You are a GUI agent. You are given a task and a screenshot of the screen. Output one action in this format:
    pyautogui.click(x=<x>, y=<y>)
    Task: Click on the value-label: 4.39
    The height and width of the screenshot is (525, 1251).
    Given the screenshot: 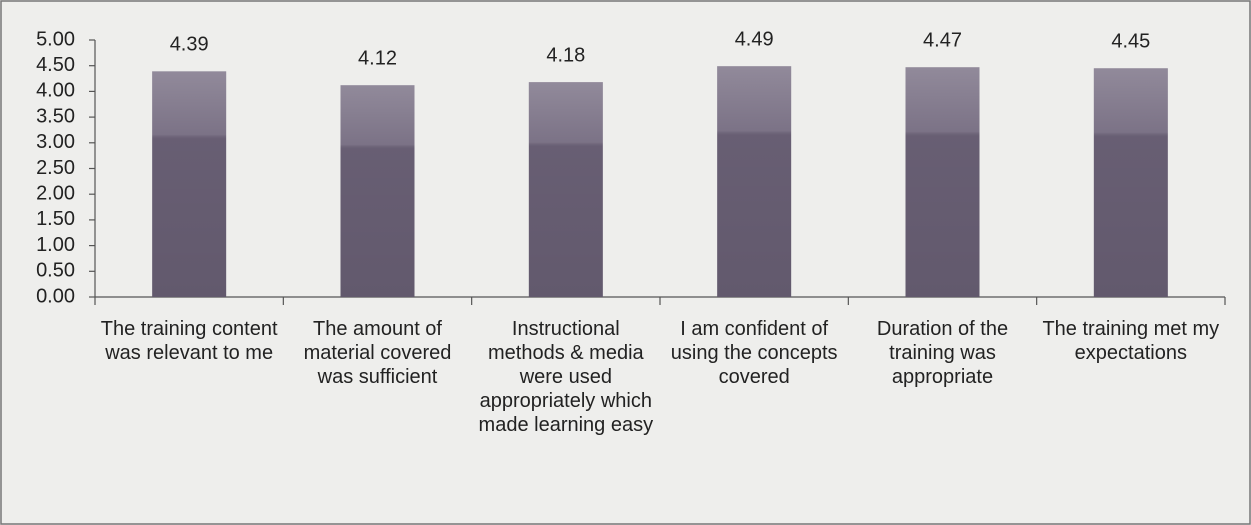 What is the action you would take?
    pyautogui.click(x=189, y=45)
    